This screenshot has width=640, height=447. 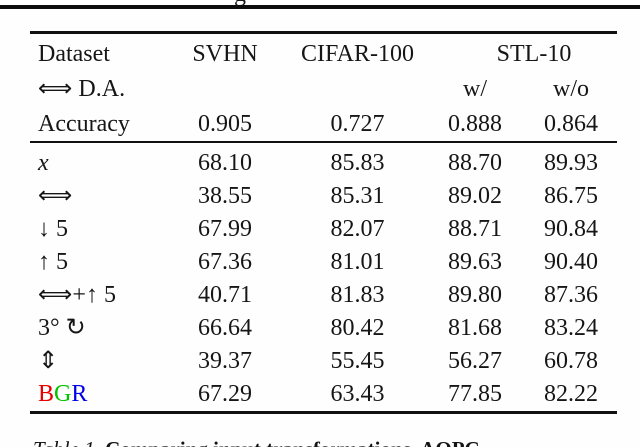 What do you see at coordinates (225, 123) in the screenshot?
I see `accuracy-value-svhn: 0.905` at bounding box center [225, 123].